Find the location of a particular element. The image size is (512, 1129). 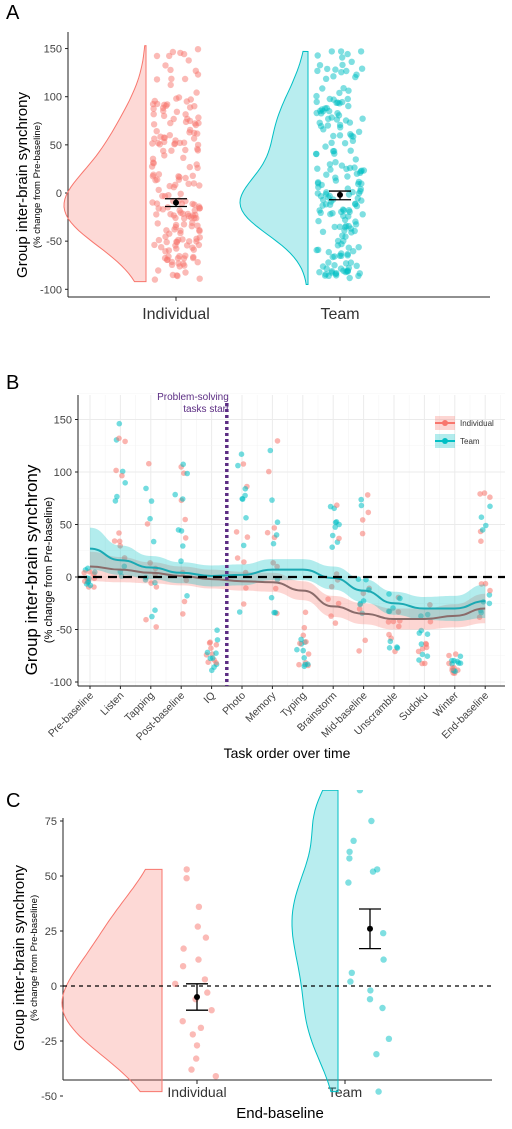

problem-solving-annotation-b: Problem-solving is located at coordinates (193, 397).